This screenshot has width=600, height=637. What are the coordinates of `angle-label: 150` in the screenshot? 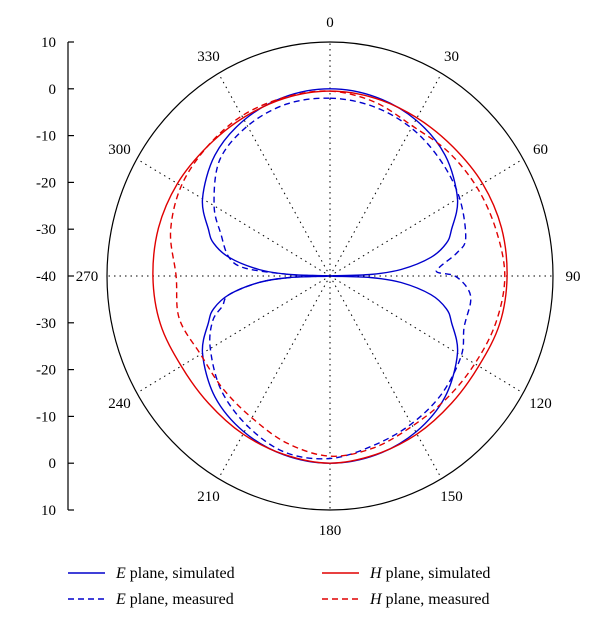 It's located at (451, 497).